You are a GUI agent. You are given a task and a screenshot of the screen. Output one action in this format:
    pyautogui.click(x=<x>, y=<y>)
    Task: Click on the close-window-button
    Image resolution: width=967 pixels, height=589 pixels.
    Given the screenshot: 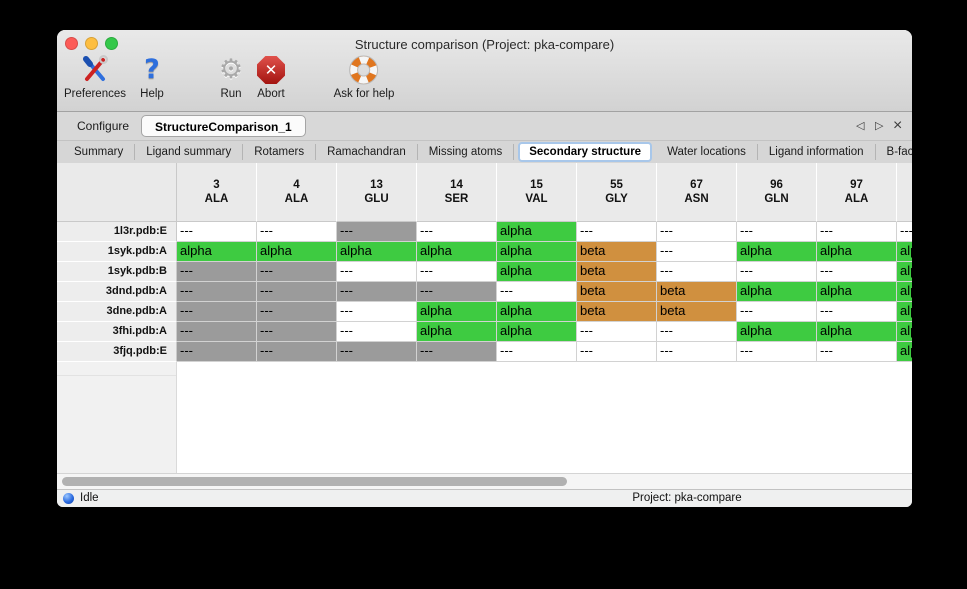 What is the action you would take?
    pyautogui.click(x=71, y=43)
    